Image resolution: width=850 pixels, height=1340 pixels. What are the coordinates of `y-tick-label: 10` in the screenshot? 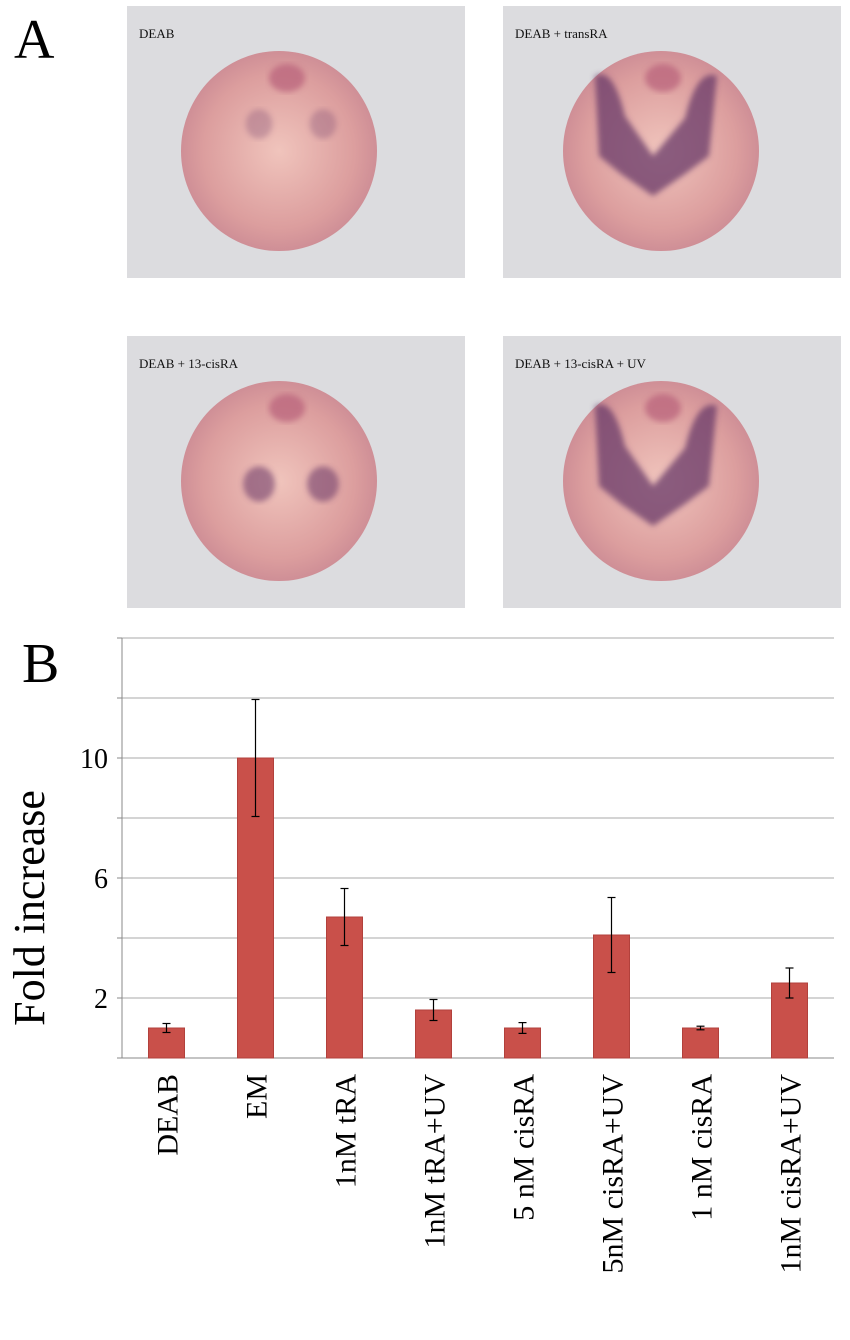 It's located at (94, 759).